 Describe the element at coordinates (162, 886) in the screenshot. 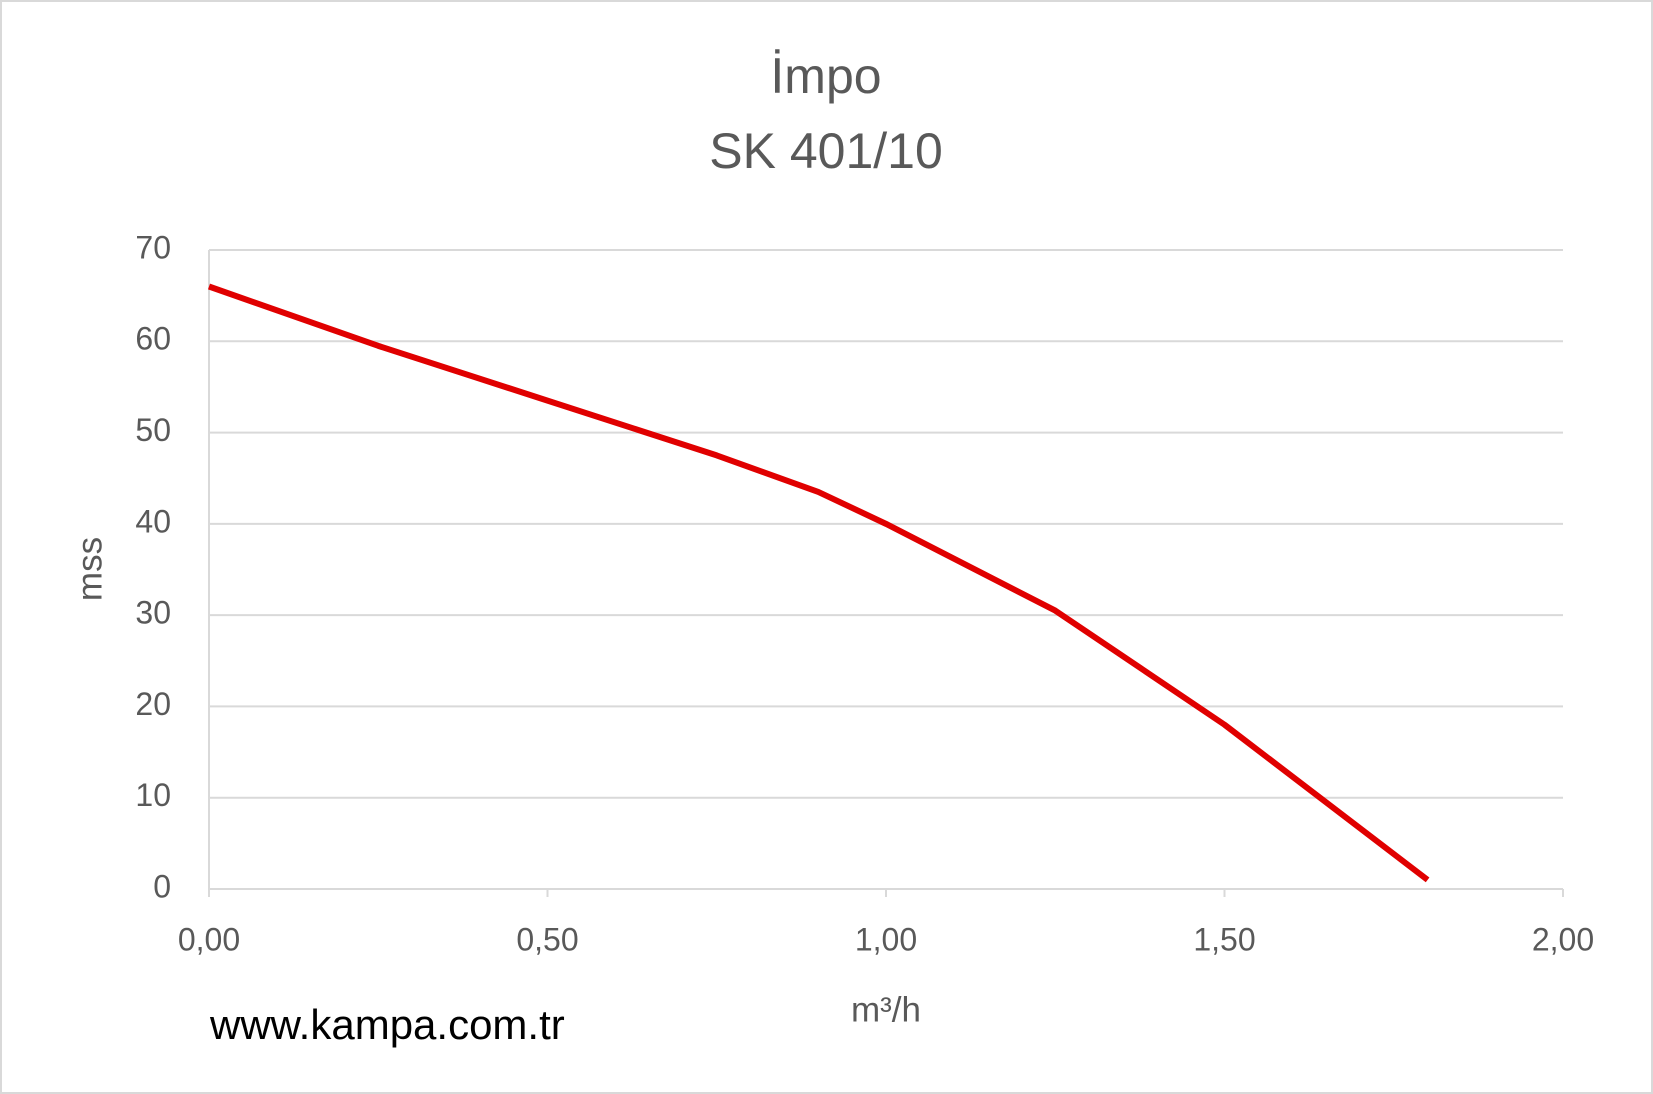

I see `y-tick-label: 0` at that location.